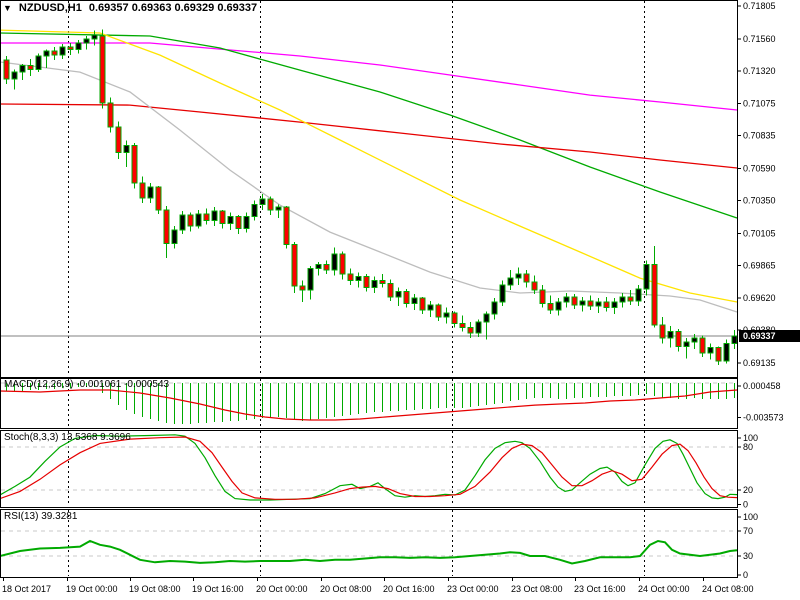 This screenshot has height=600, width=800. What do you see at coordinates (50, 8) in the screenshot?
I see `symbol-timeframe-label: NZDUSD,H1` at bounding box center [50, 8].